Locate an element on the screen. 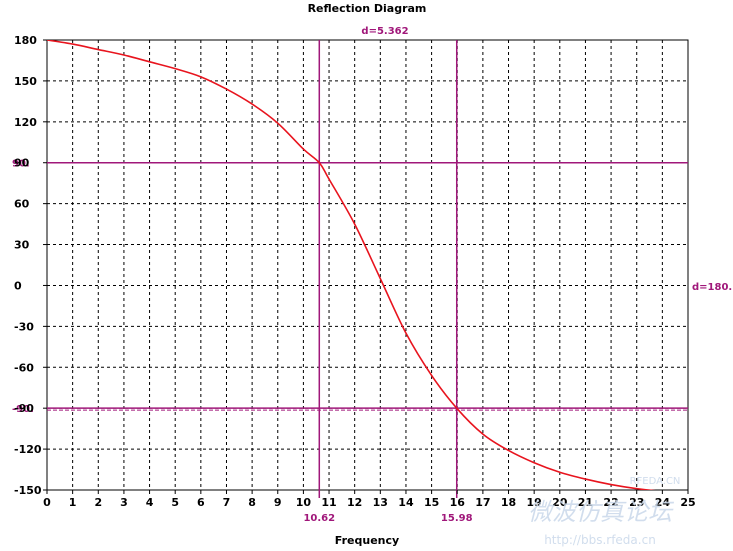 This screenshot has height=551, width=733. marker-hline-label: -90. is located at coordinates (23, 409).